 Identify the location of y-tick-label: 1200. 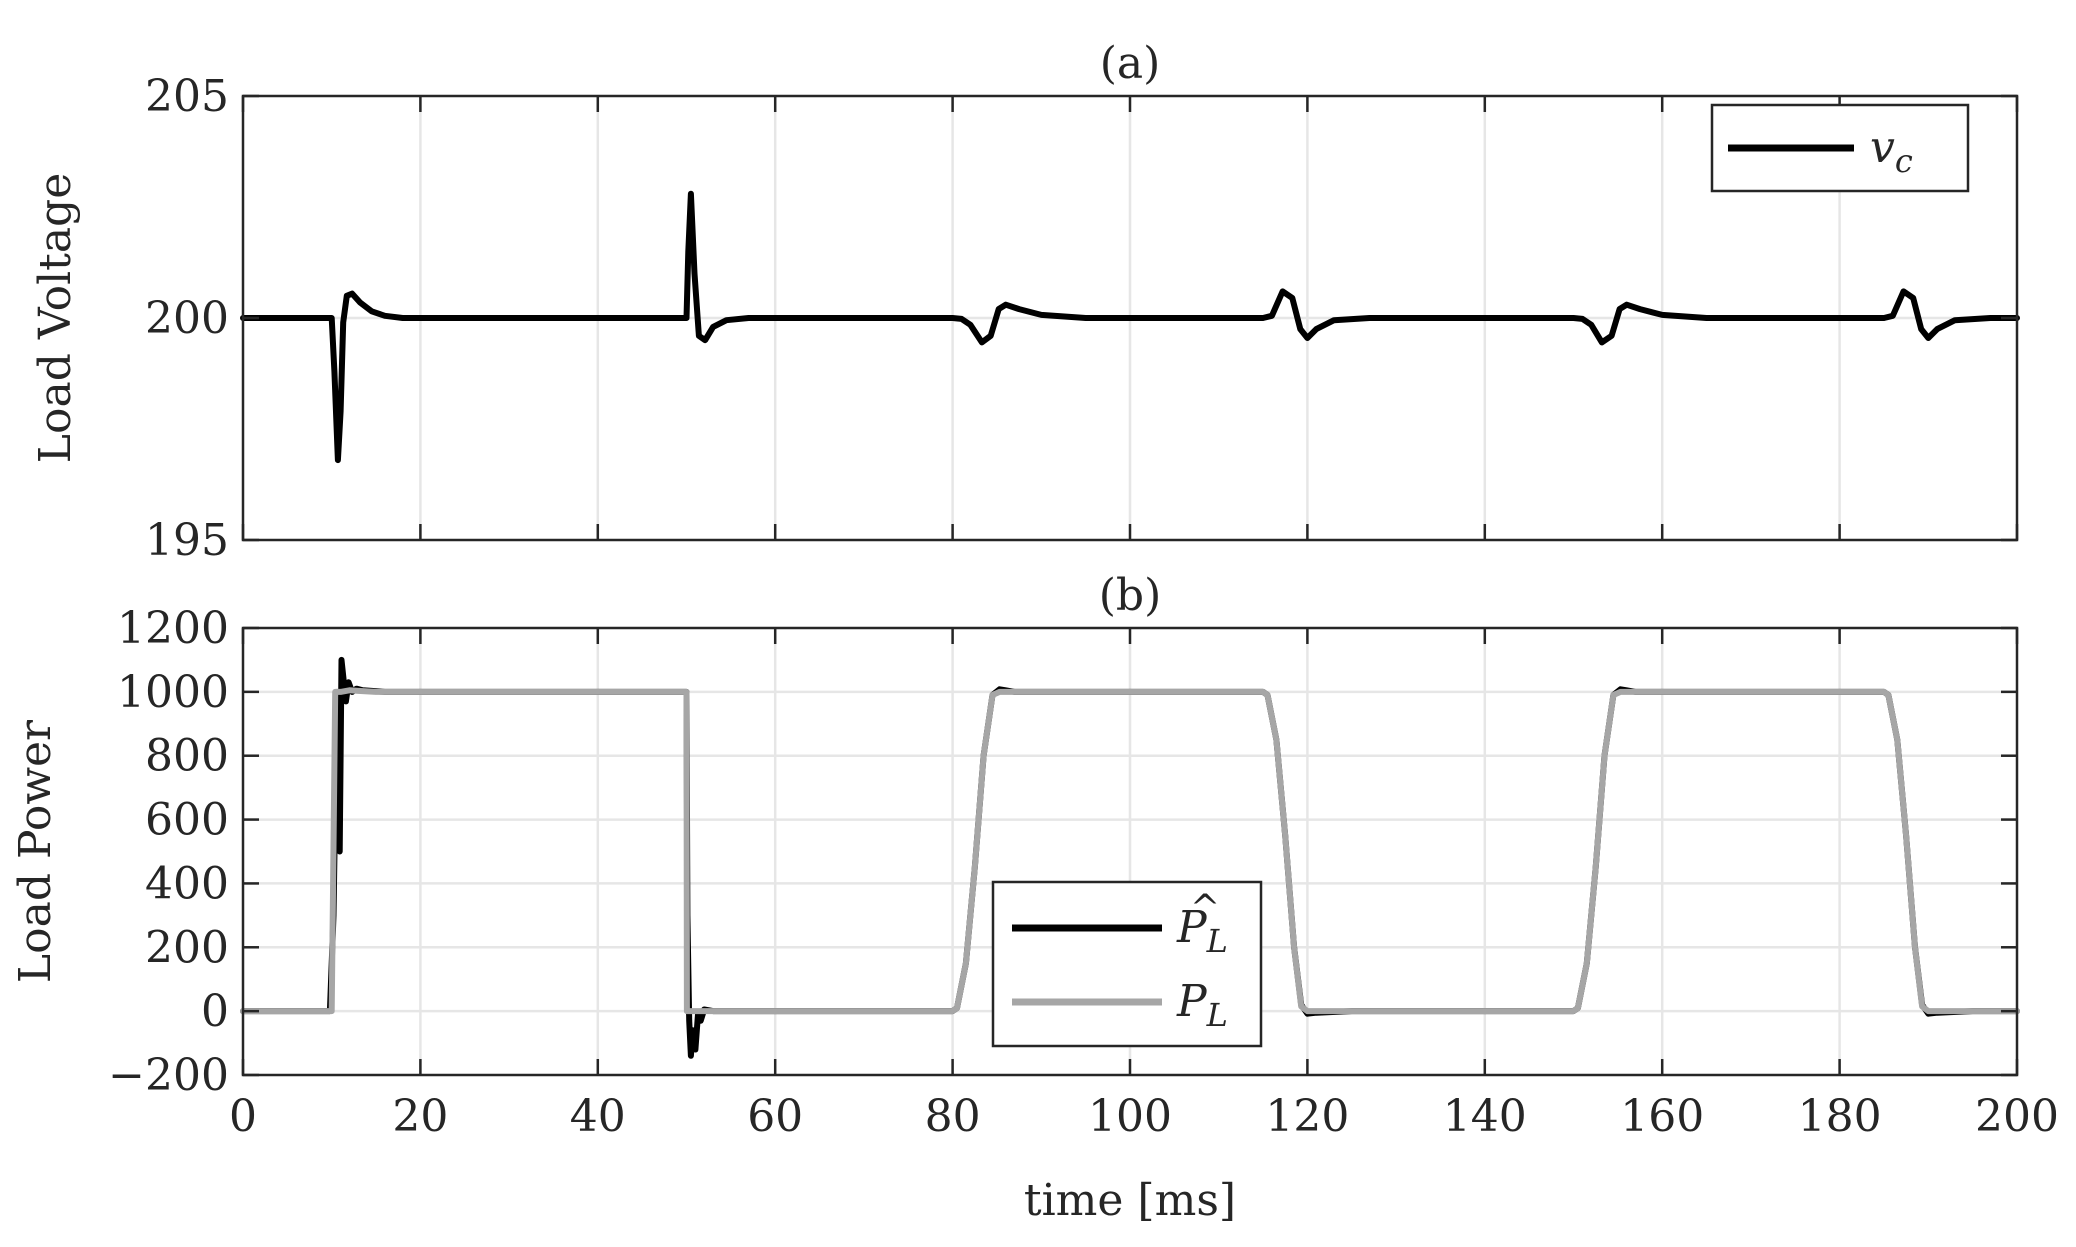
(173, 628).